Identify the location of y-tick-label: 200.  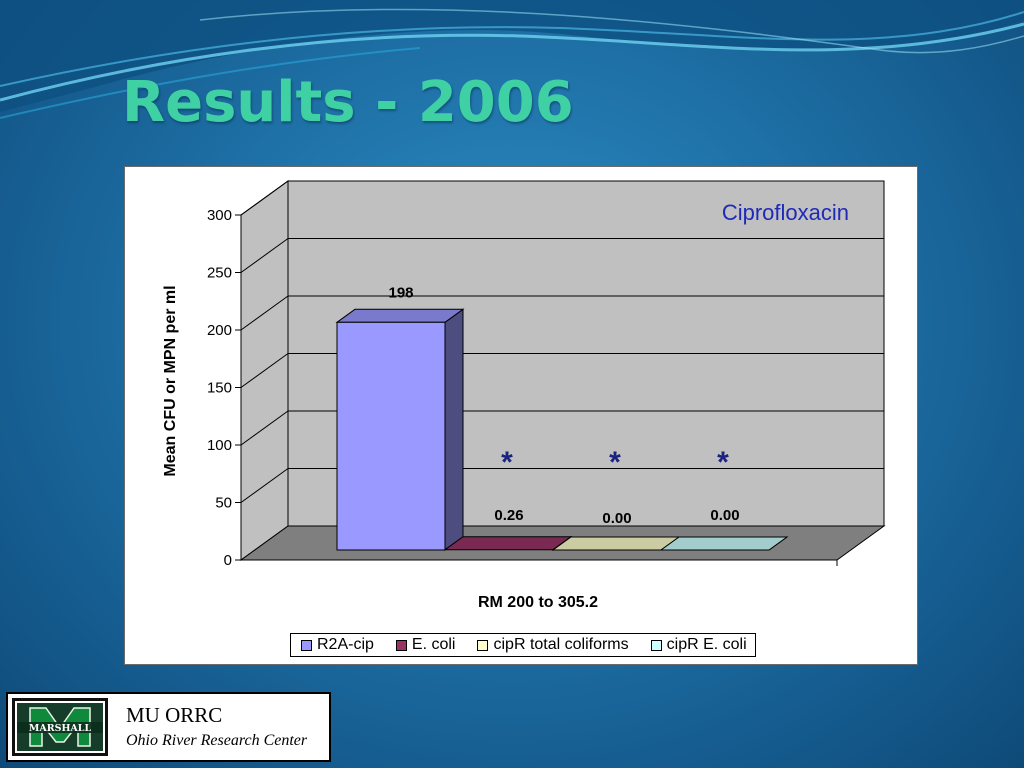
(219, 330).